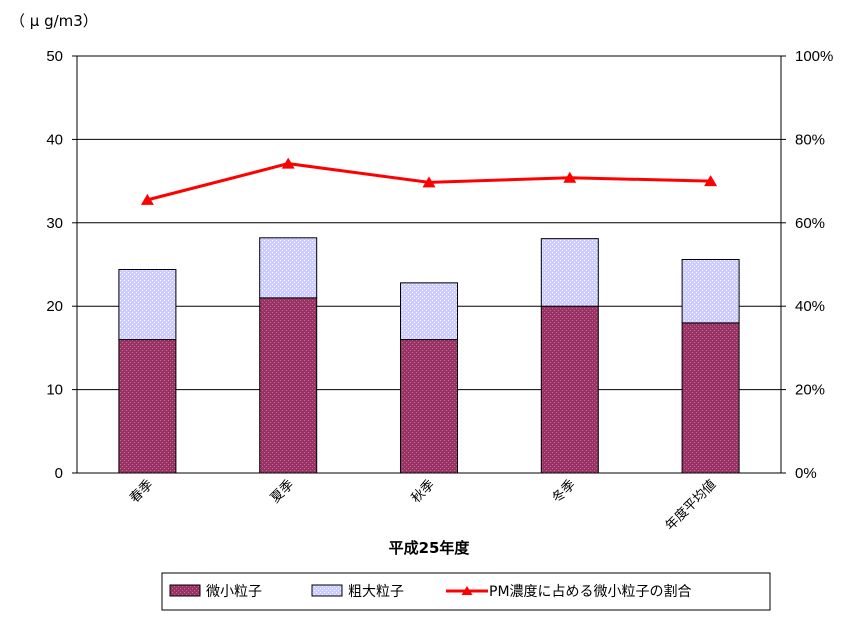  I want to click on y2-tick-label: 20%, so click(810, 390).